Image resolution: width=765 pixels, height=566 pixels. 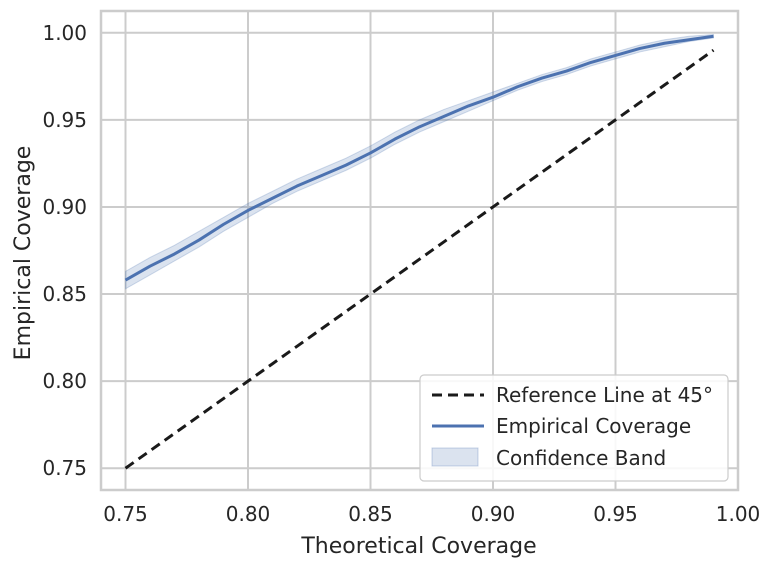 I want to click on x-axis-label: Theoretical Coverage, so click(x=418, y=546).